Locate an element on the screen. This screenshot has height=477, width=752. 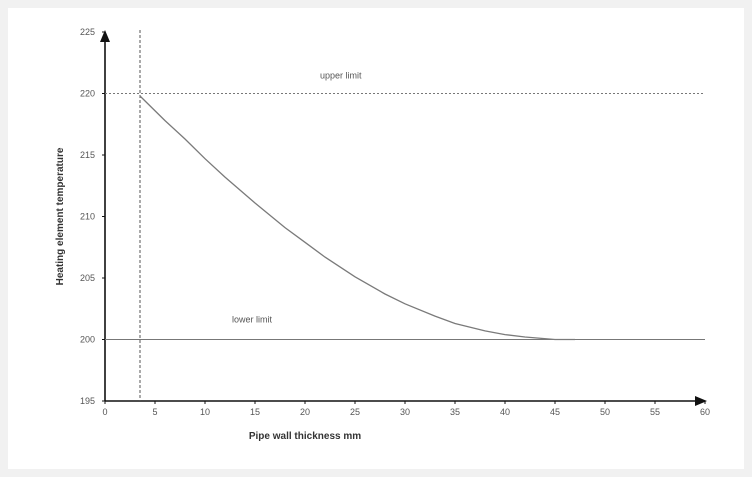
y-tick-labels: 195 200 205 210 215 220 225 is located at coordinates (92, 216).